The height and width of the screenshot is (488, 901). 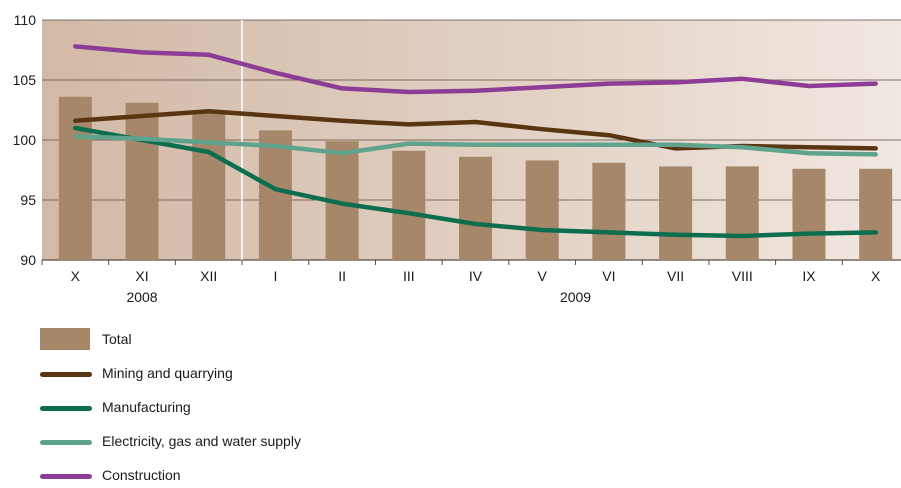 I want to click on legend-item-mining: Mining and quarrying, so click(x=250, y=374).